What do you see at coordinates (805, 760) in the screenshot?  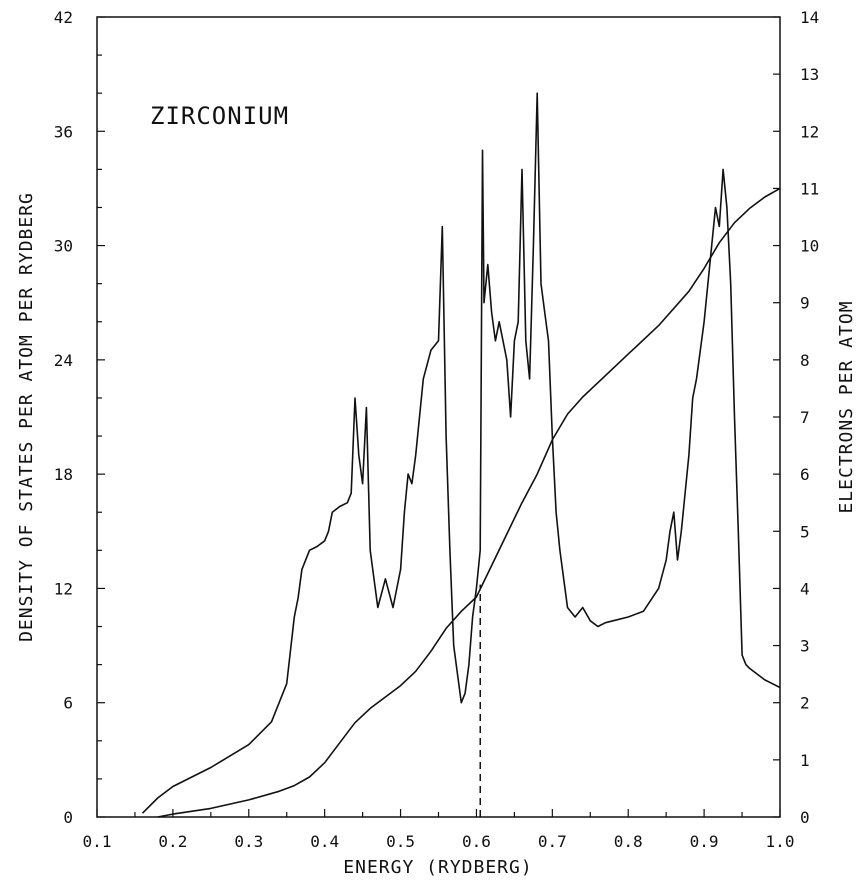 I see `y-right-tick-label: 1` at bounding box center [805, 760].